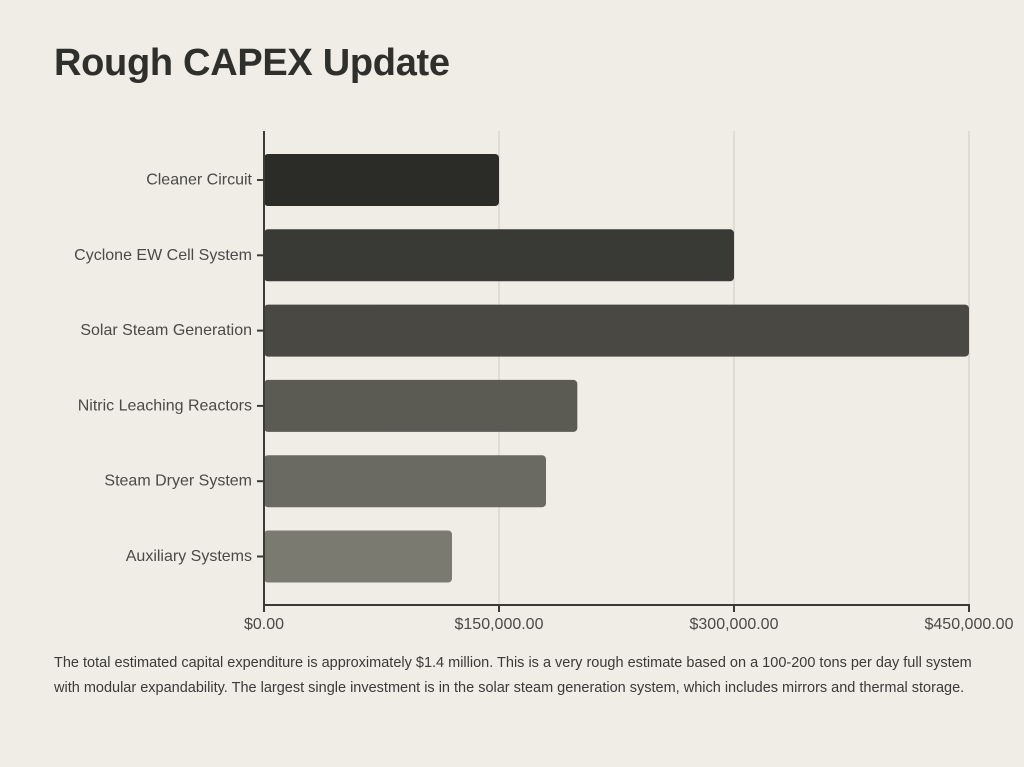 The width and height of the screenshot is (1024, 767). Describe the element at coordinates (499, 624) in the screenshot. I see `x-tick-label: $150,000.00` at that location.